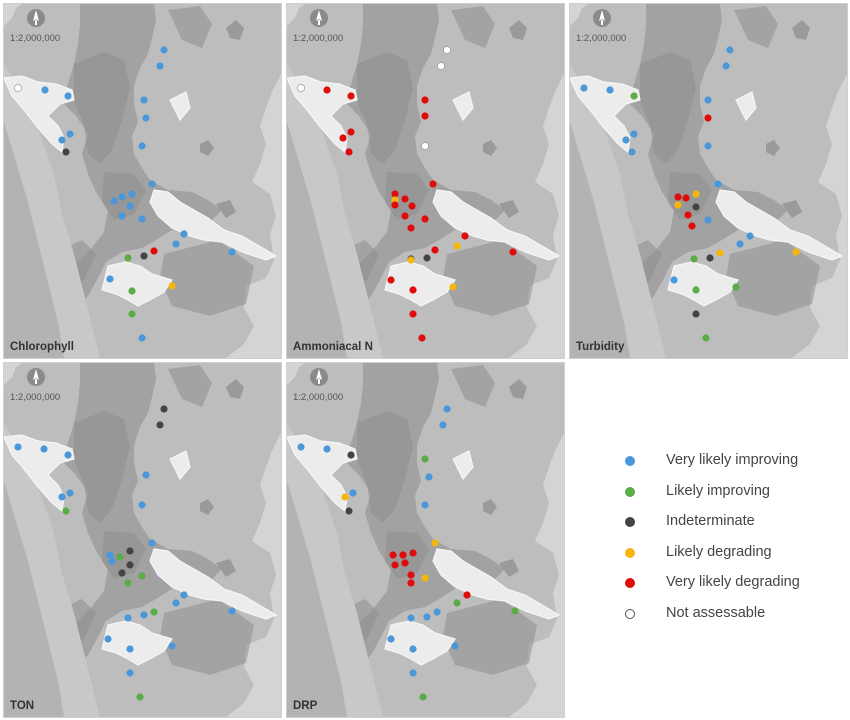 This screenshot has height=720, width=850. I want to click on legend-item-not-assessable: Not assessable, so click(730, 615).